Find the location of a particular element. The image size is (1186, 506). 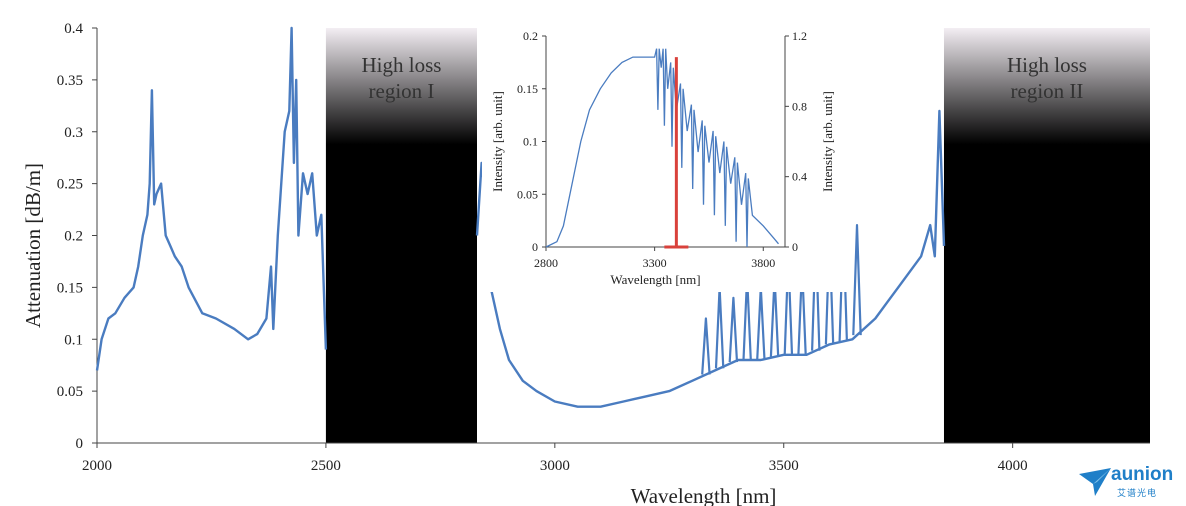

inset-y-tick-label: 0.1 is located at coordinates (530, 142).